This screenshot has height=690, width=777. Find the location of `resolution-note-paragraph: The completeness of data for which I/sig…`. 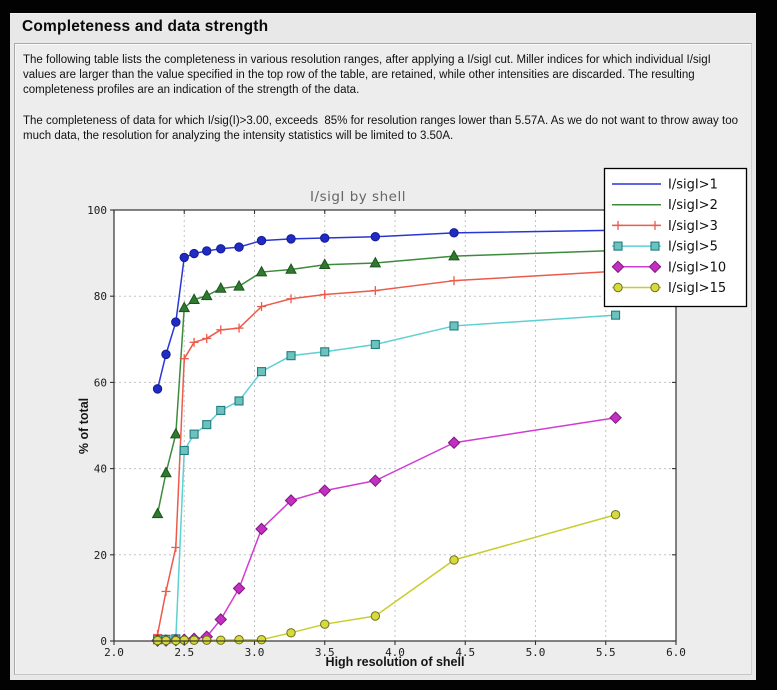

resolution-note-paragraph: The completeness of data for which I/sig… is located at coordinates (382, 128).